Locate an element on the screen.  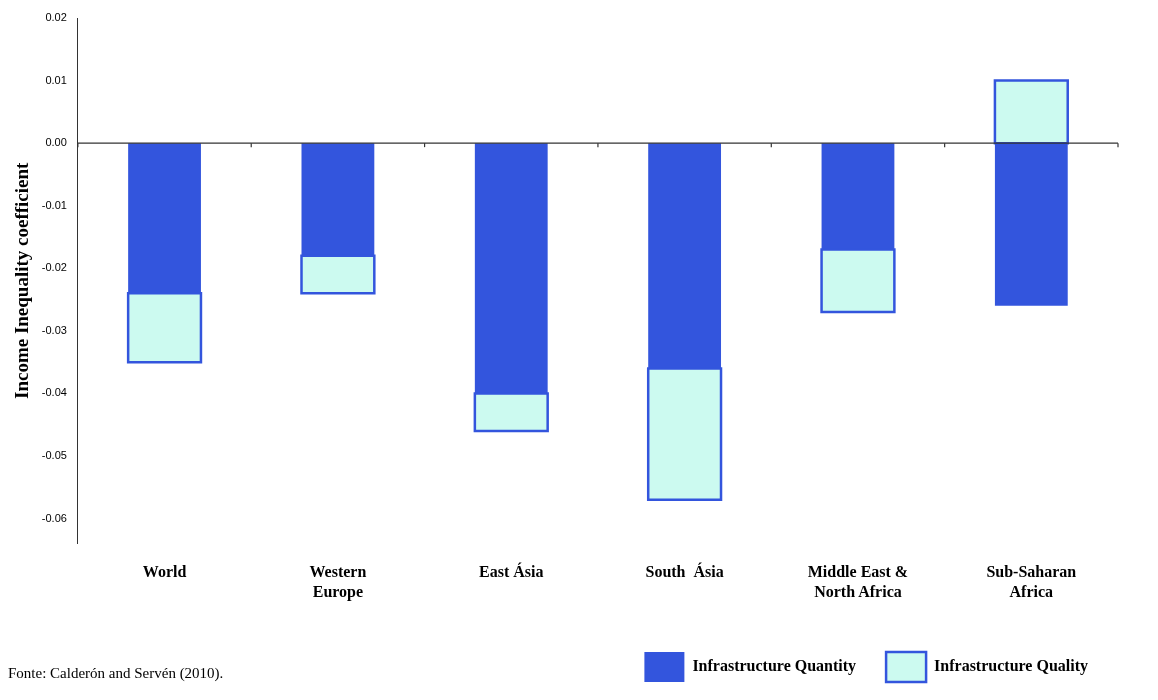
y-axis-title: Income Inequality coefficient is located at coordinates (22, 280).